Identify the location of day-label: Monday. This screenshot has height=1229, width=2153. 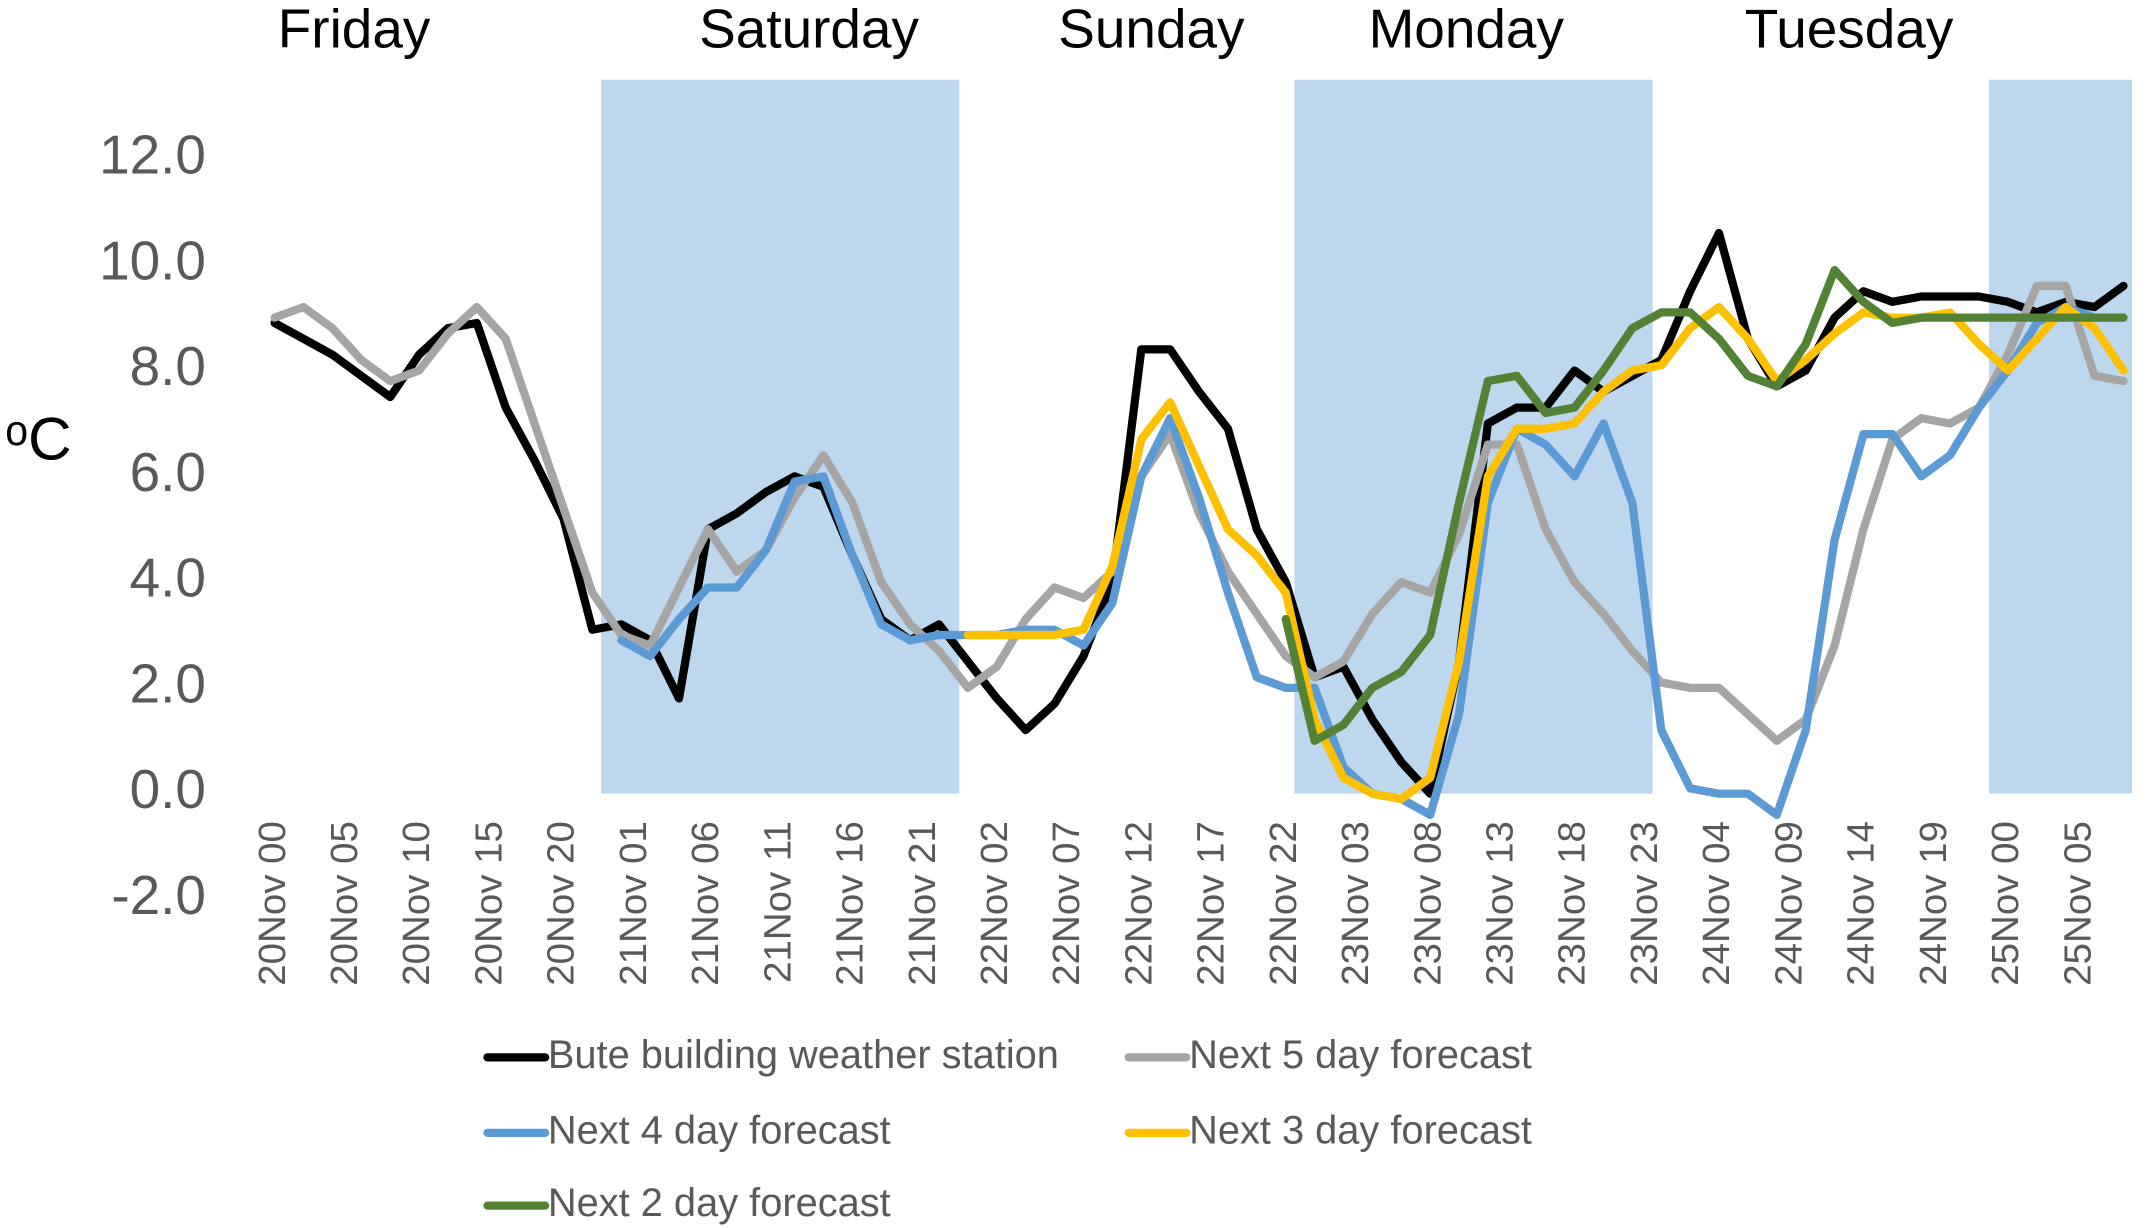
(1467, 29).